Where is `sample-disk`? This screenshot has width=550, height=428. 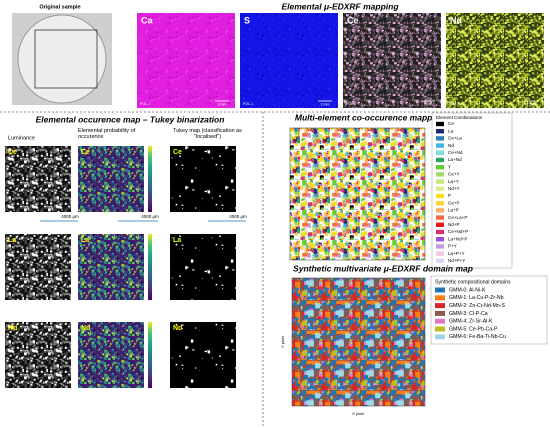
sample-disk is located at coordinates (62, 59).